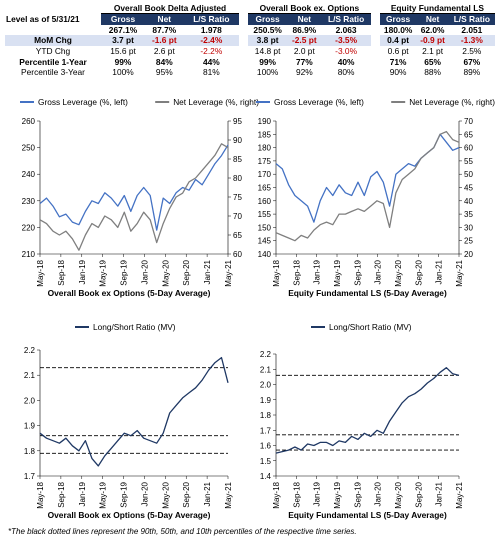 The width and height of the screenshot is (500, 543). I want to click on table-cell: 2.063, so click(346, 29).